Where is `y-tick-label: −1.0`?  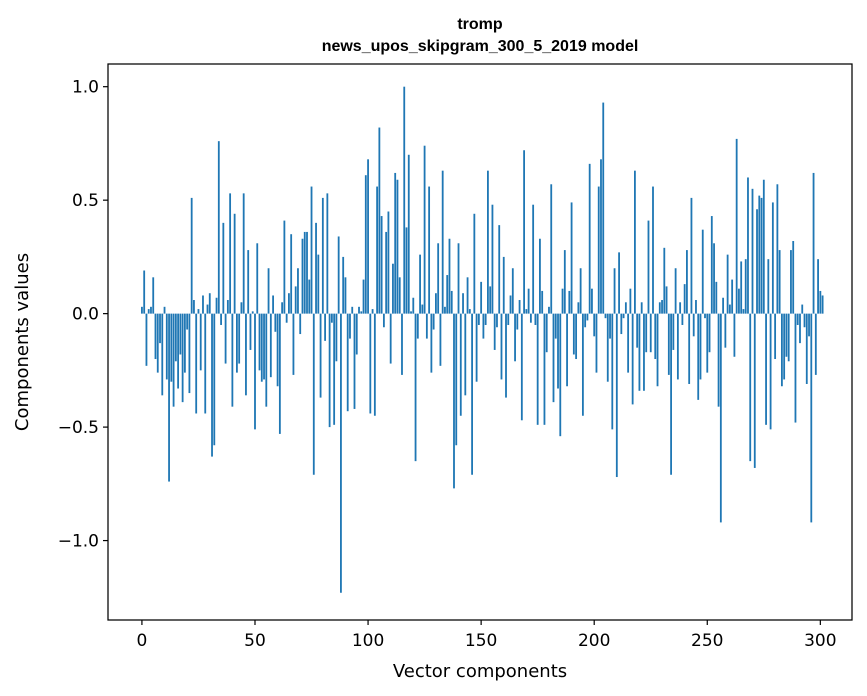 y-tick-label: −1.0 is located at coordinates (78, 542).